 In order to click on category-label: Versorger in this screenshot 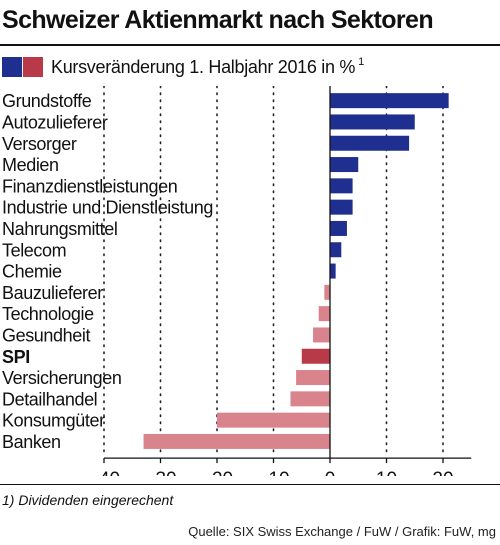, I will do `click(39, 144)`.